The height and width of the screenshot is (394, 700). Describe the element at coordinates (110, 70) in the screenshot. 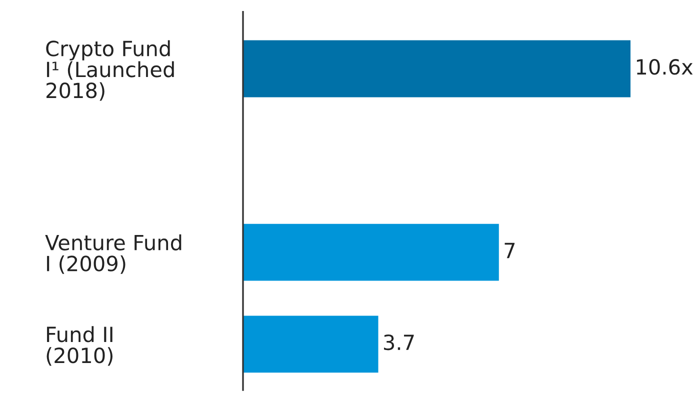

I see `y-tick-label: Crypto Fund I¹ (Launched 2018)` at that location.